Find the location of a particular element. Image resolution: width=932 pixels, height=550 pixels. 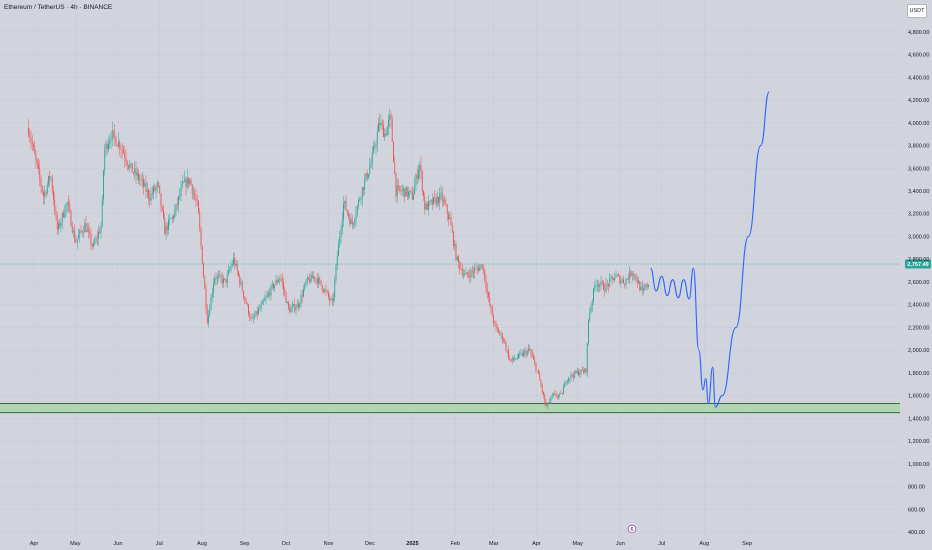

support-zone-rect is located at coordinates (450, 408).